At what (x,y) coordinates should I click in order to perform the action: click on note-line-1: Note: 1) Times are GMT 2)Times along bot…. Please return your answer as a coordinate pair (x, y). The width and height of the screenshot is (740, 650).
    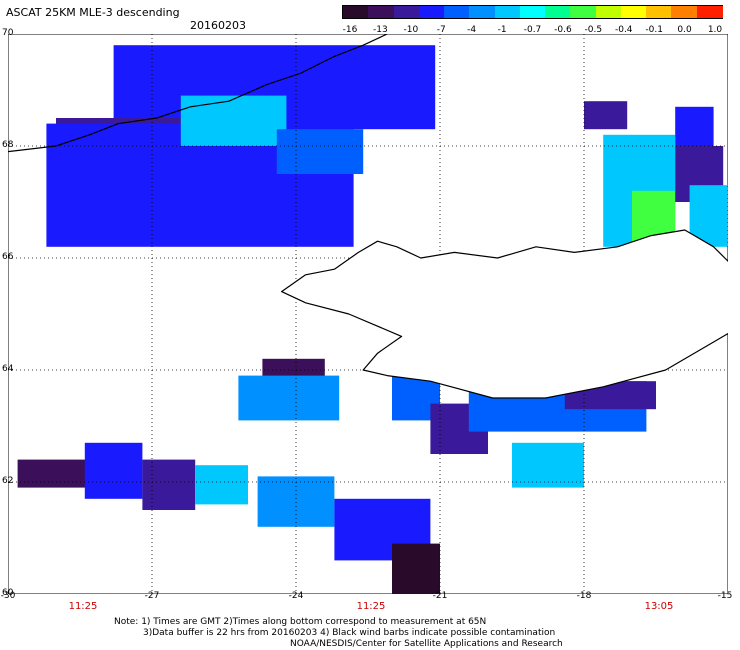
    Looking at the image, I should click on (300, 622).